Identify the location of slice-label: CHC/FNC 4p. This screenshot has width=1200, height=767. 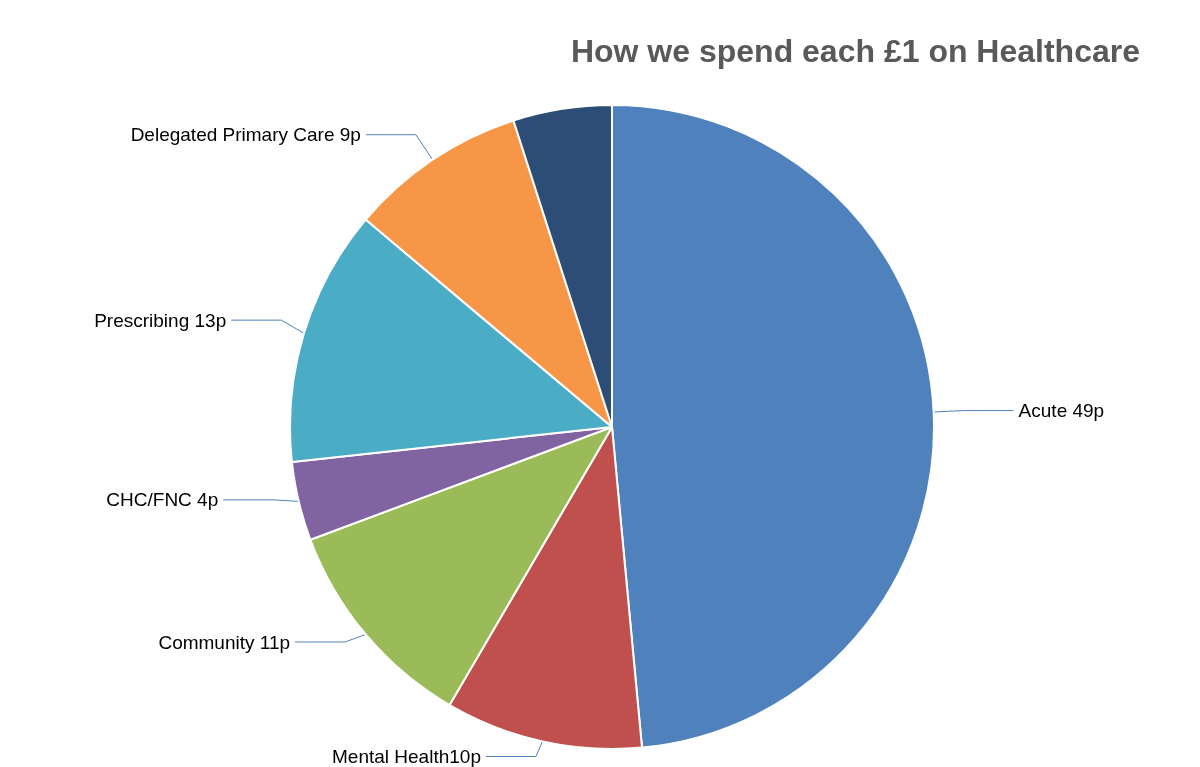
(162, 500).